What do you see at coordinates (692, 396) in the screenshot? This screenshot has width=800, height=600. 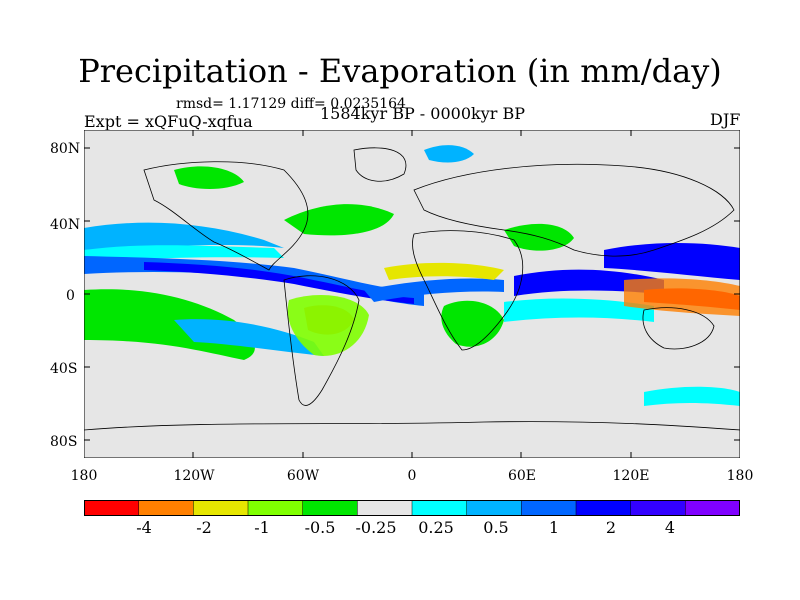 I see `anomaly-southern-ocean-cyan` at bounding box center [692, 396].